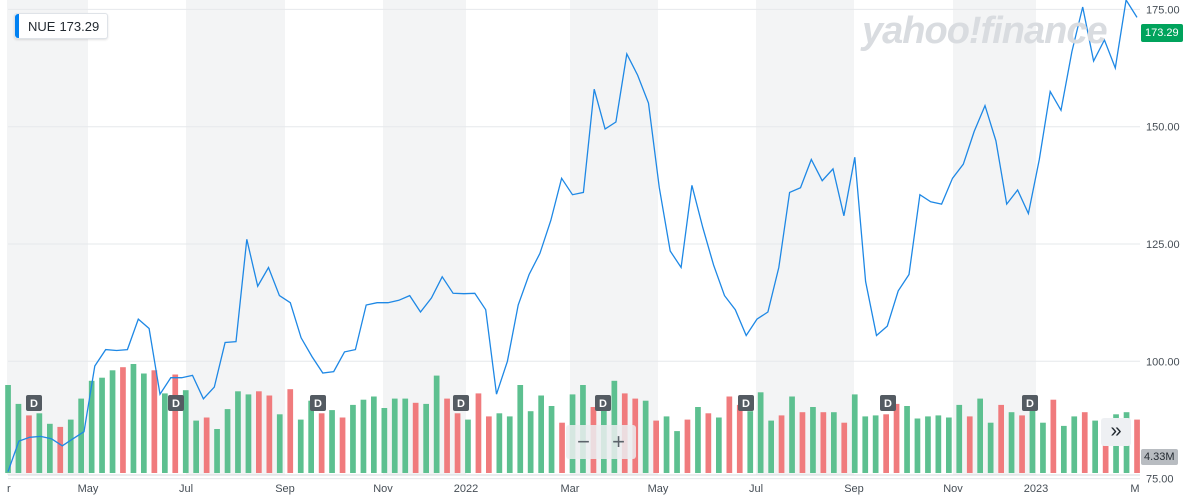  What do you see at coordinates (1116, 432) in the screenshot?
I see `scroll-right-button: »` at bounding box center [1116, 432].